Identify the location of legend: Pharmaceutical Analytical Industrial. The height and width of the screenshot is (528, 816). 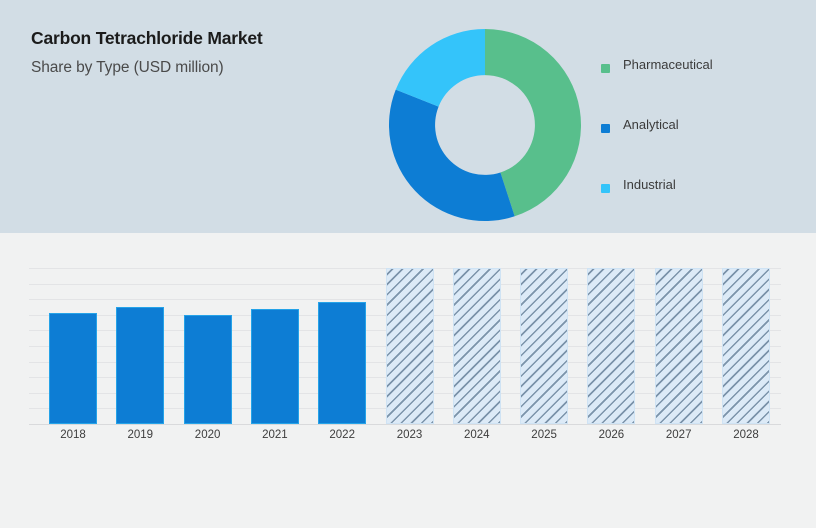
(701, 146).